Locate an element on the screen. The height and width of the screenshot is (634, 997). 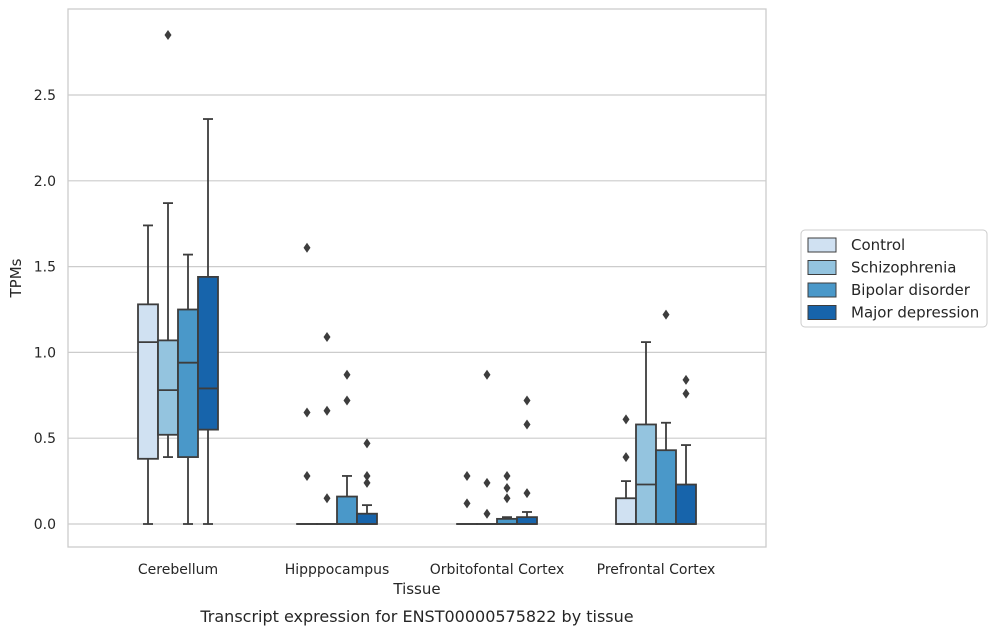
x-tick-label: Prefrontal Cortex is located at coordinates (656, 570).